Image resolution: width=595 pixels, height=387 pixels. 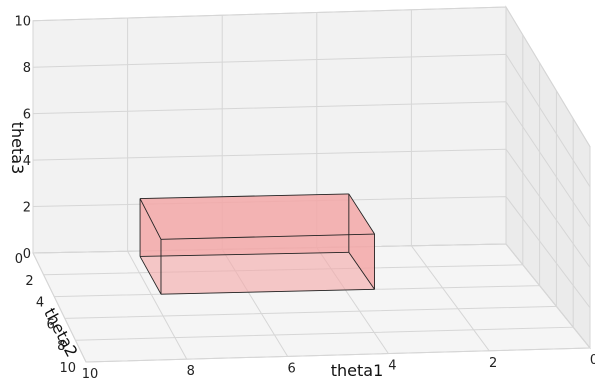 I want to click on z-tick-label: 6, so click(x=27, y=115).